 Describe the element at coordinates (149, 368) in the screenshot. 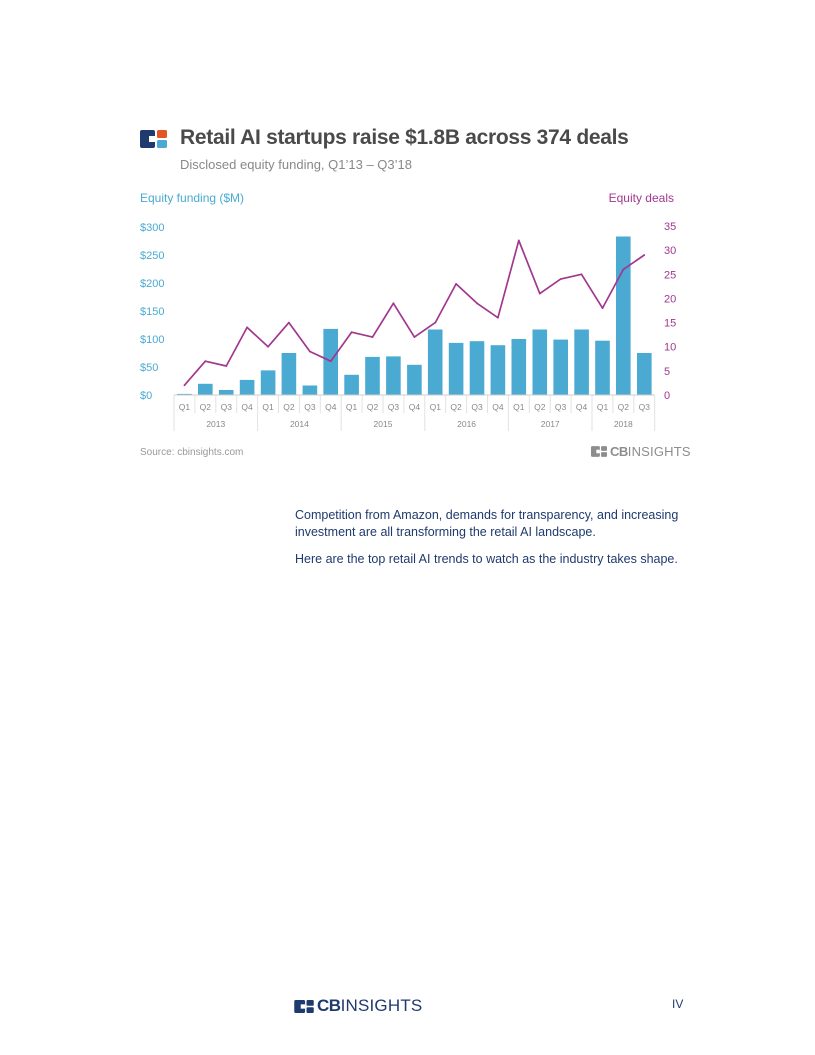

I see `y-left-tick-label: $50` at that location.